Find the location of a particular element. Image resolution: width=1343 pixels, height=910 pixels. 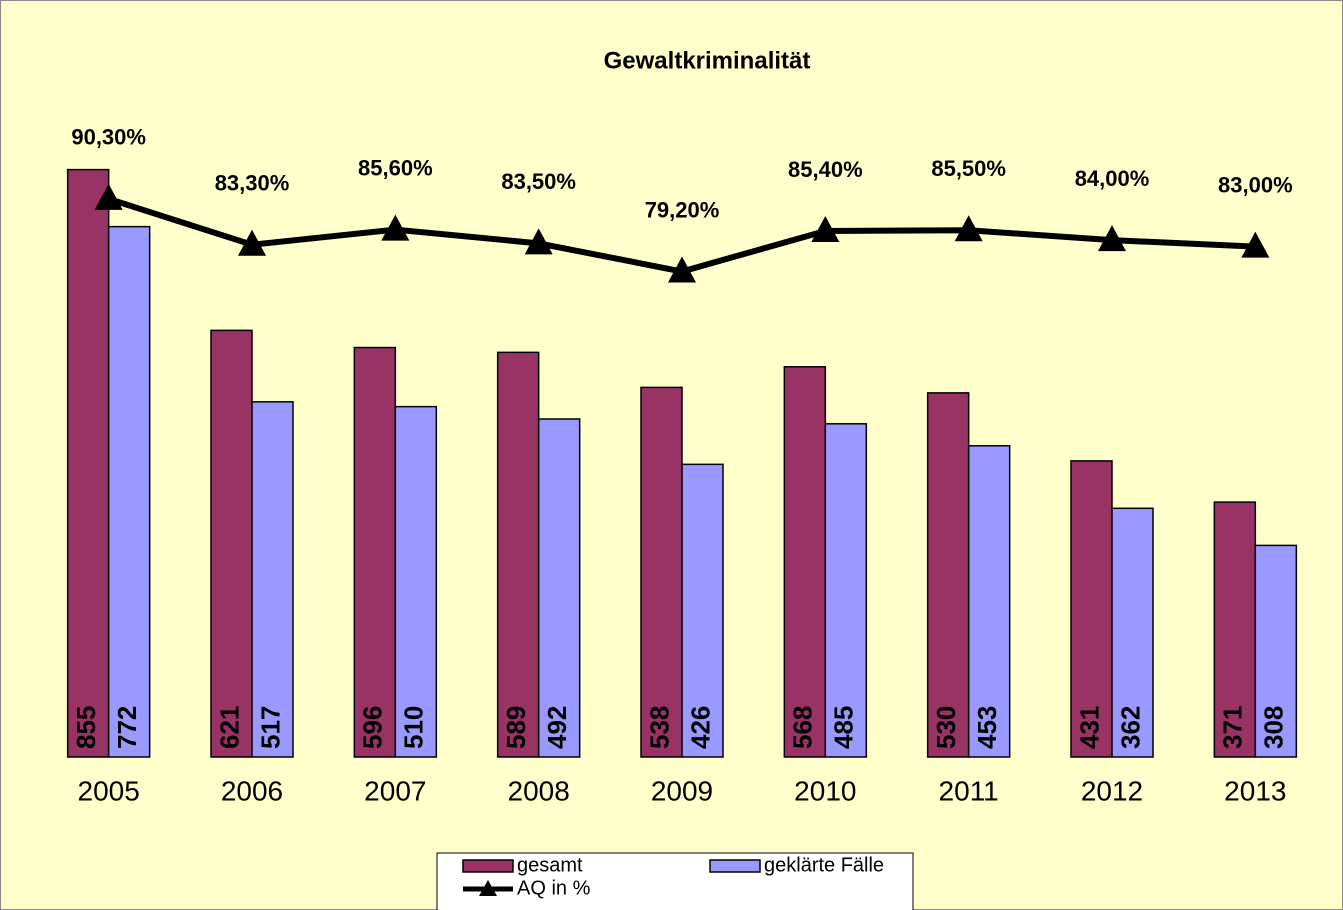

line-value-label: 83,50% is located at coordinates (538, 181).